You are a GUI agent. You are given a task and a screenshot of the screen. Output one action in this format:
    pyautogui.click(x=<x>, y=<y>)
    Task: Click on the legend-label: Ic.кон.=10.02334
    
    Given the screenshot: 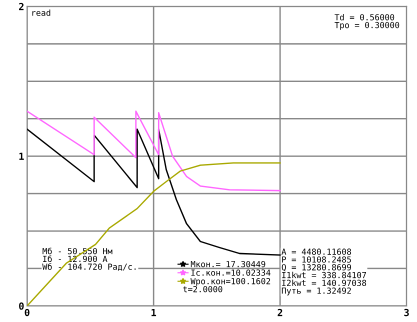 What is the action you would take?
    pyautogui.click(x=230, y=272)
    